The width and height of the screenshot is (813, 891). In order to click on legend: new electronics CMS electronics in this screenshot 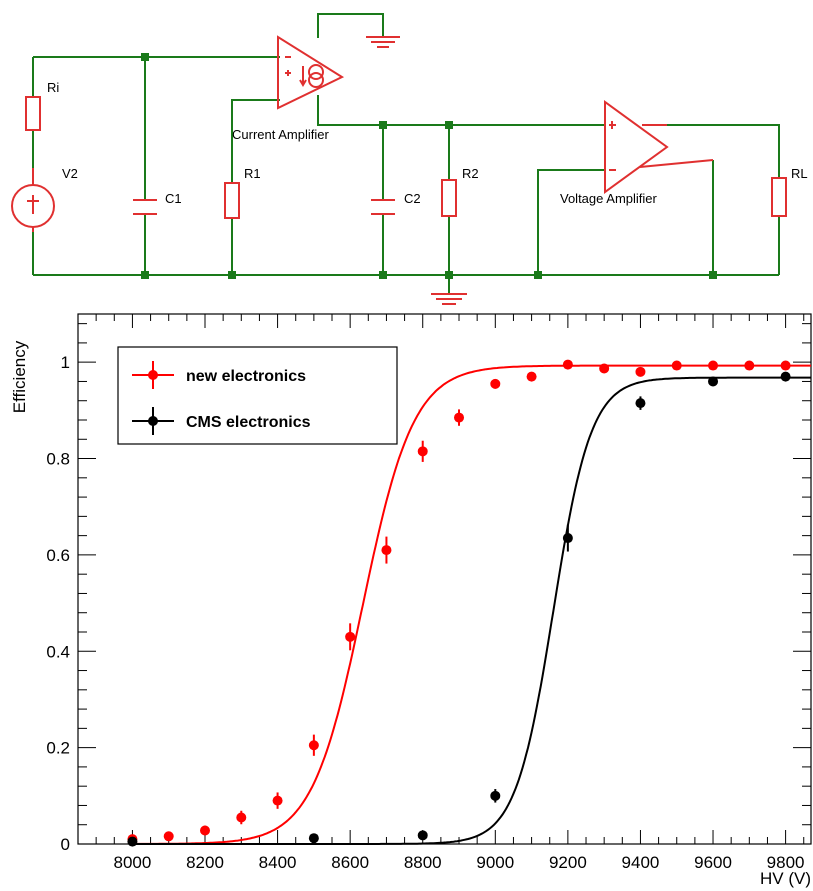, I will do `click(257, 395)`.